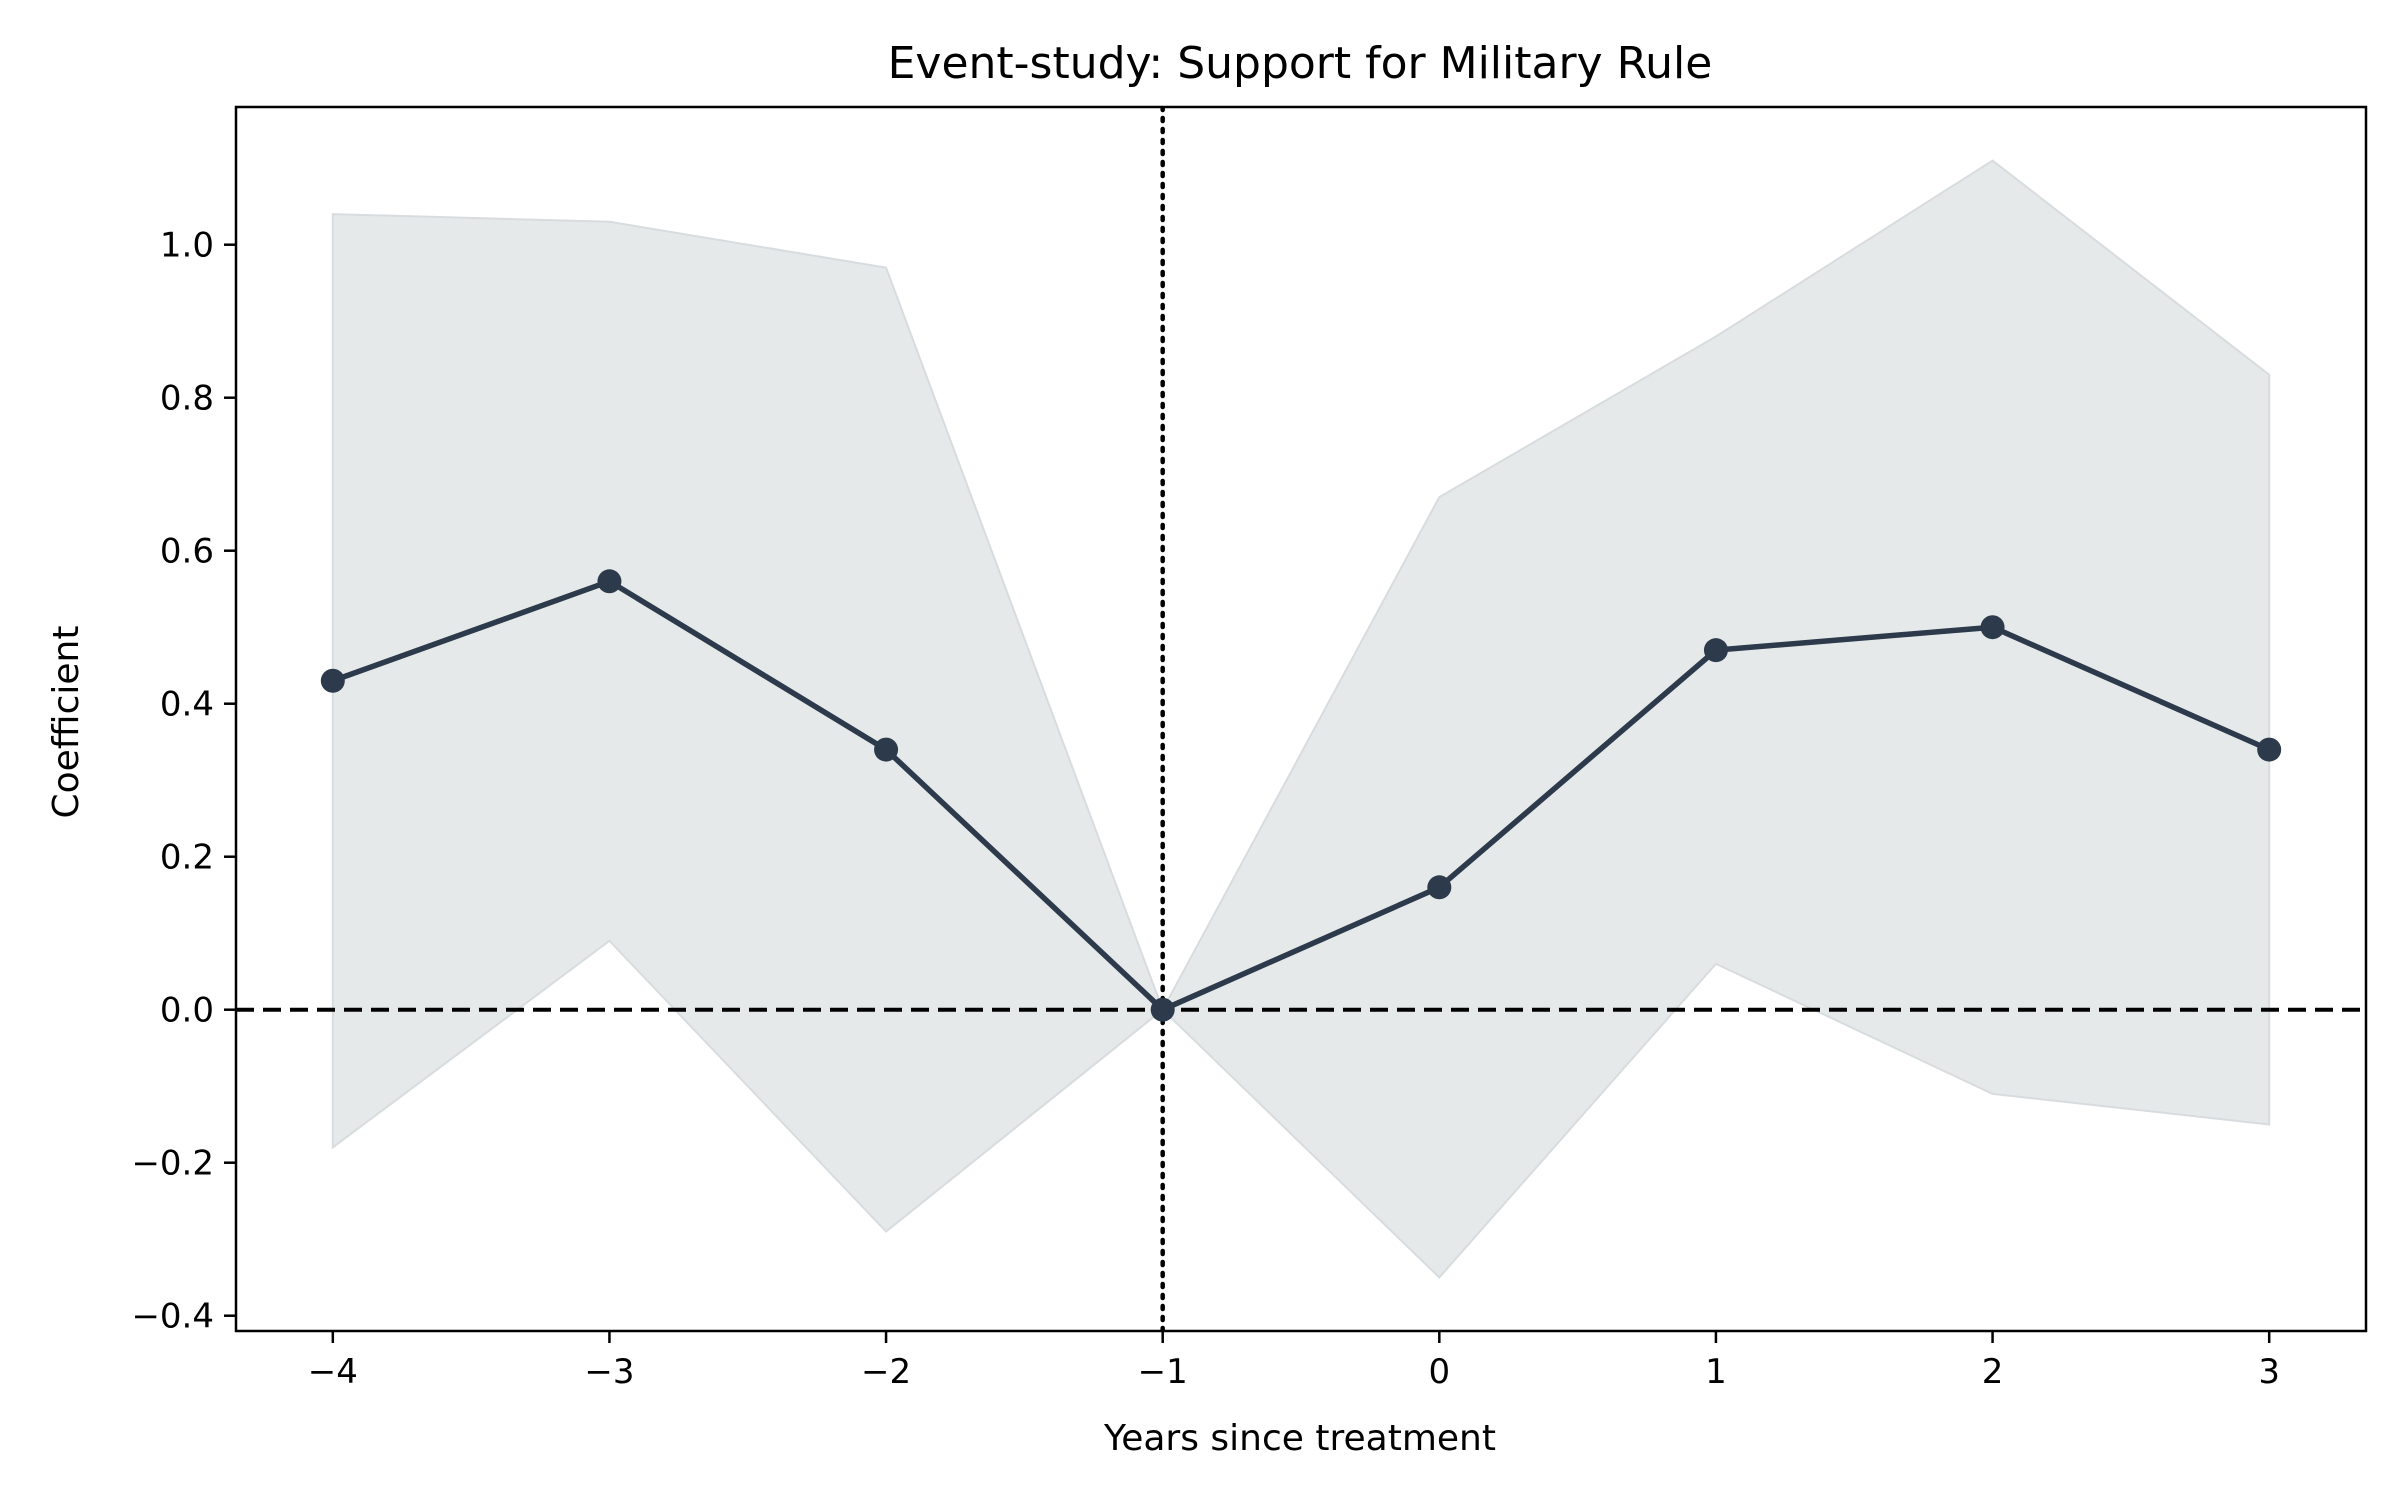  I want to click on y-tick-label-6: 0.8, so click(187, 399).